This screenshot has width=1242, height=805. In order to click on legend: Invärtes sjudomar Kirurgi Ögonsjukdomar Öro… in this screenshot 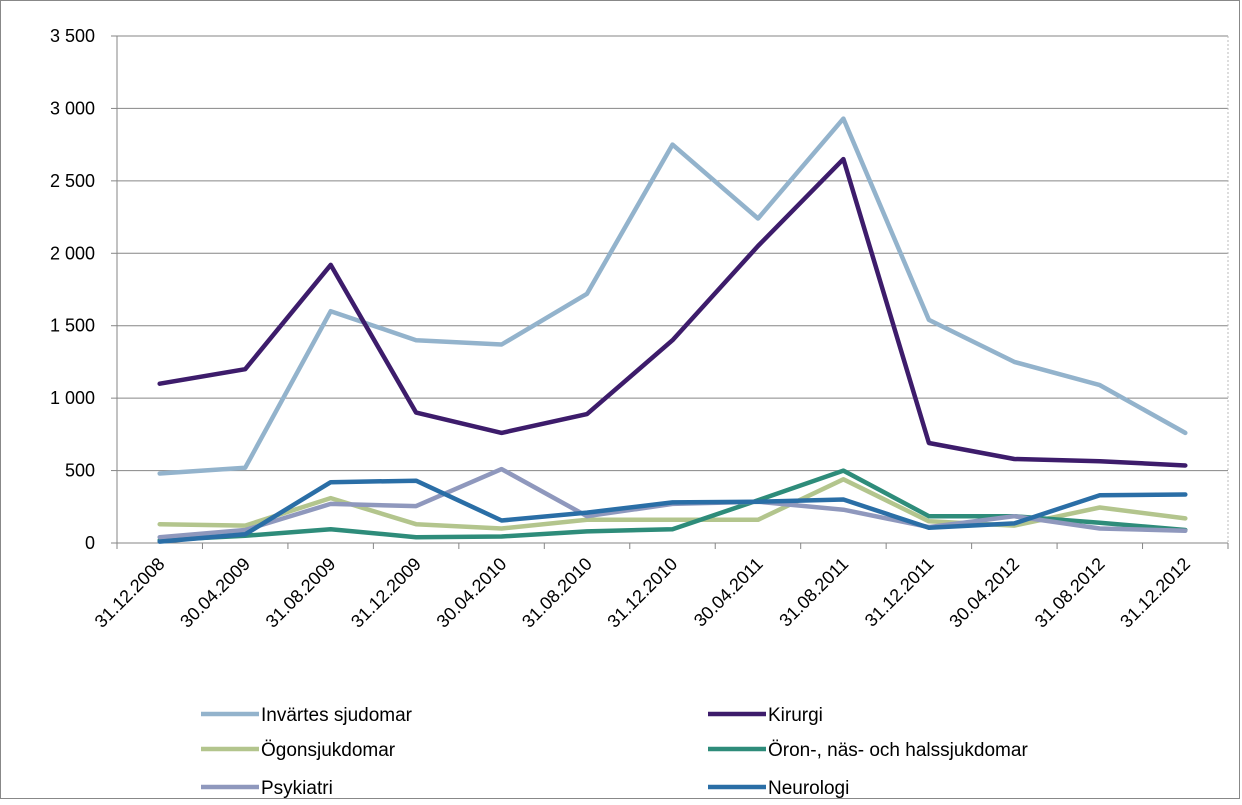, I will do `click(614, 752)`.